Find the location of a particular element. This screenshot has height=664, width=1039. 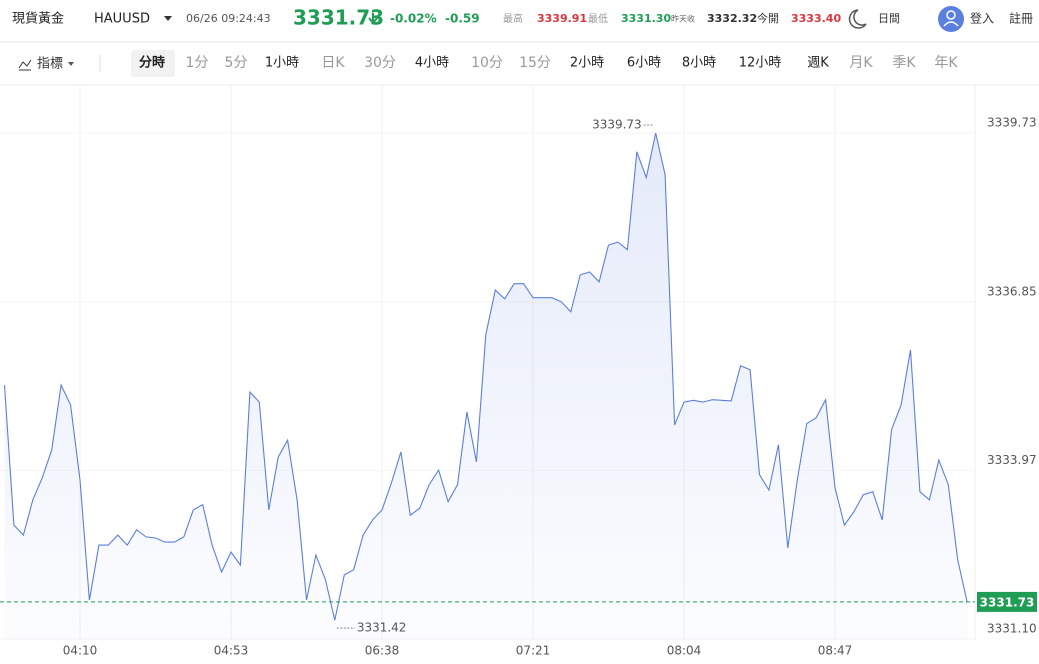

prev-close-label: 昨天收 is located at coordinates (683, 19).